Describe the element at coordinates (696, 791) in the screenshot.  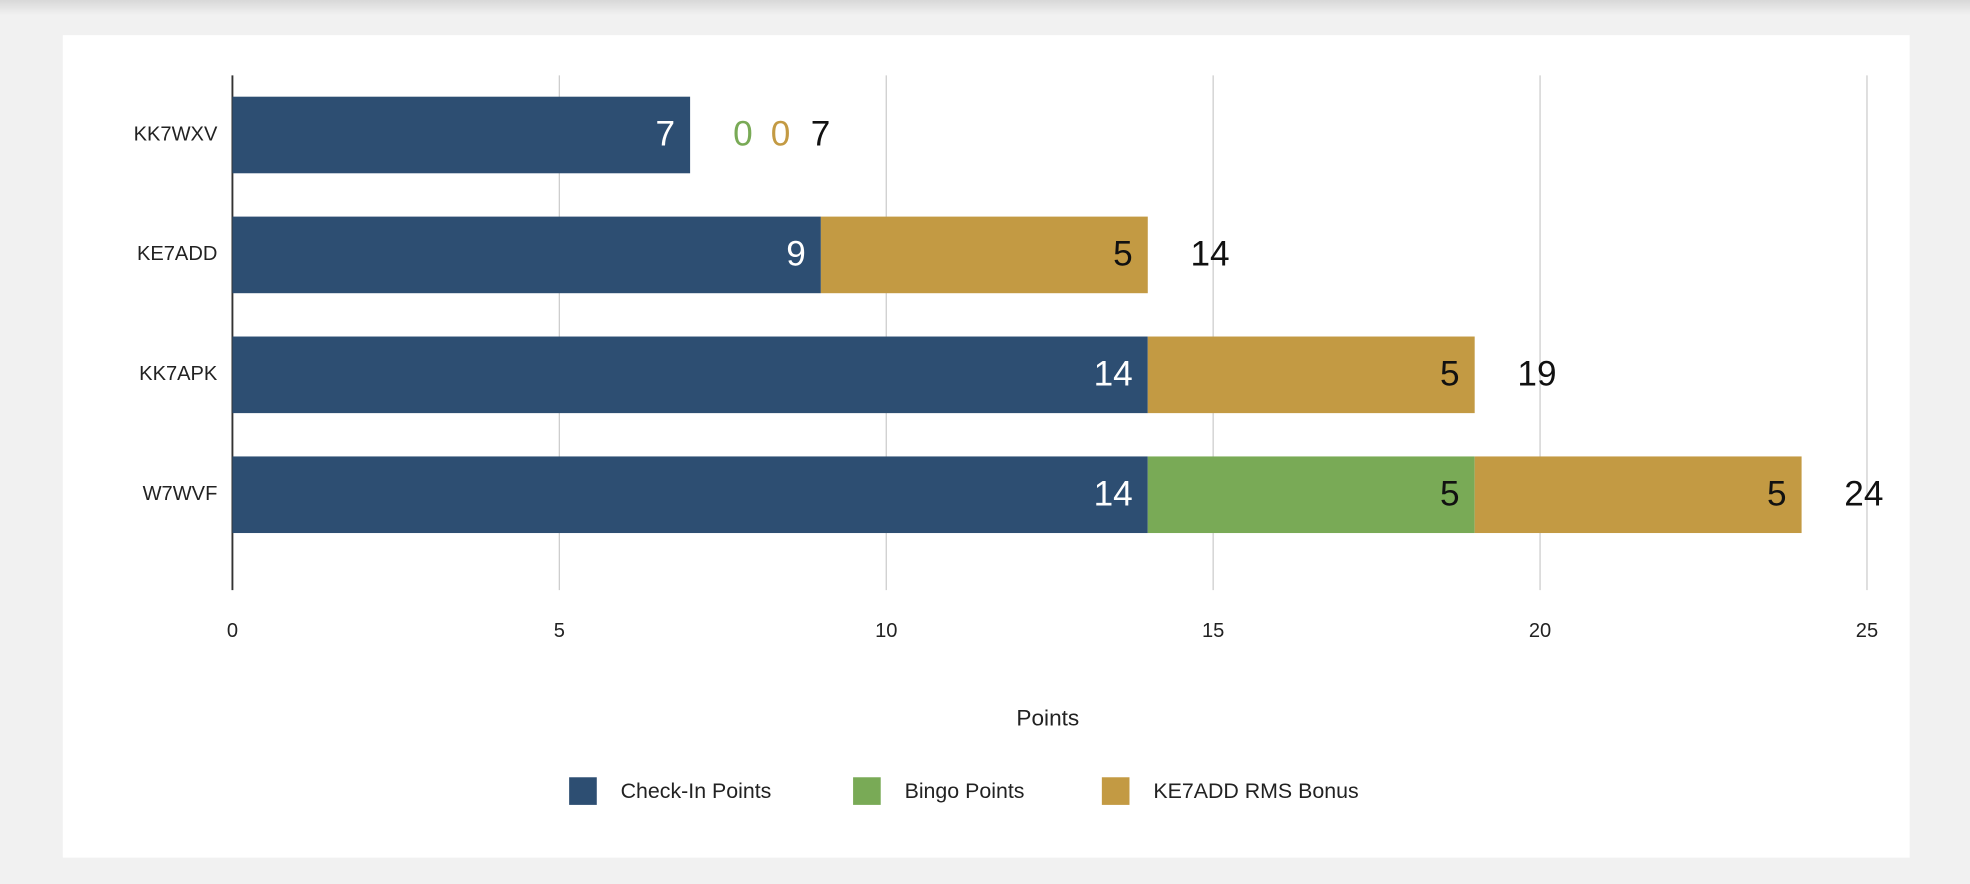
I see `legend-label: Check-In Points` at that location.